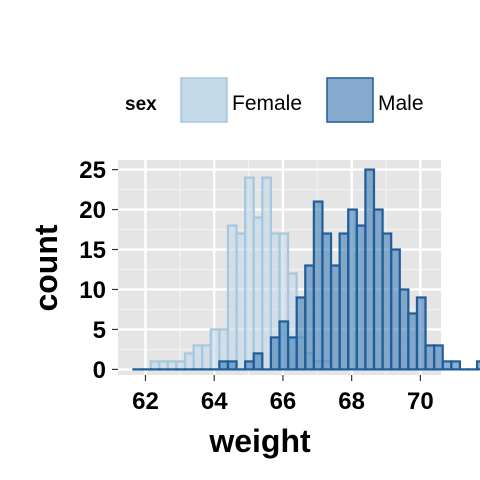 This screenshot has width=480, height=480. What do you see at coordinates (145, 401) in the screenshot?
I see `x-tick-label: 62` at bounding box center [145, 401].